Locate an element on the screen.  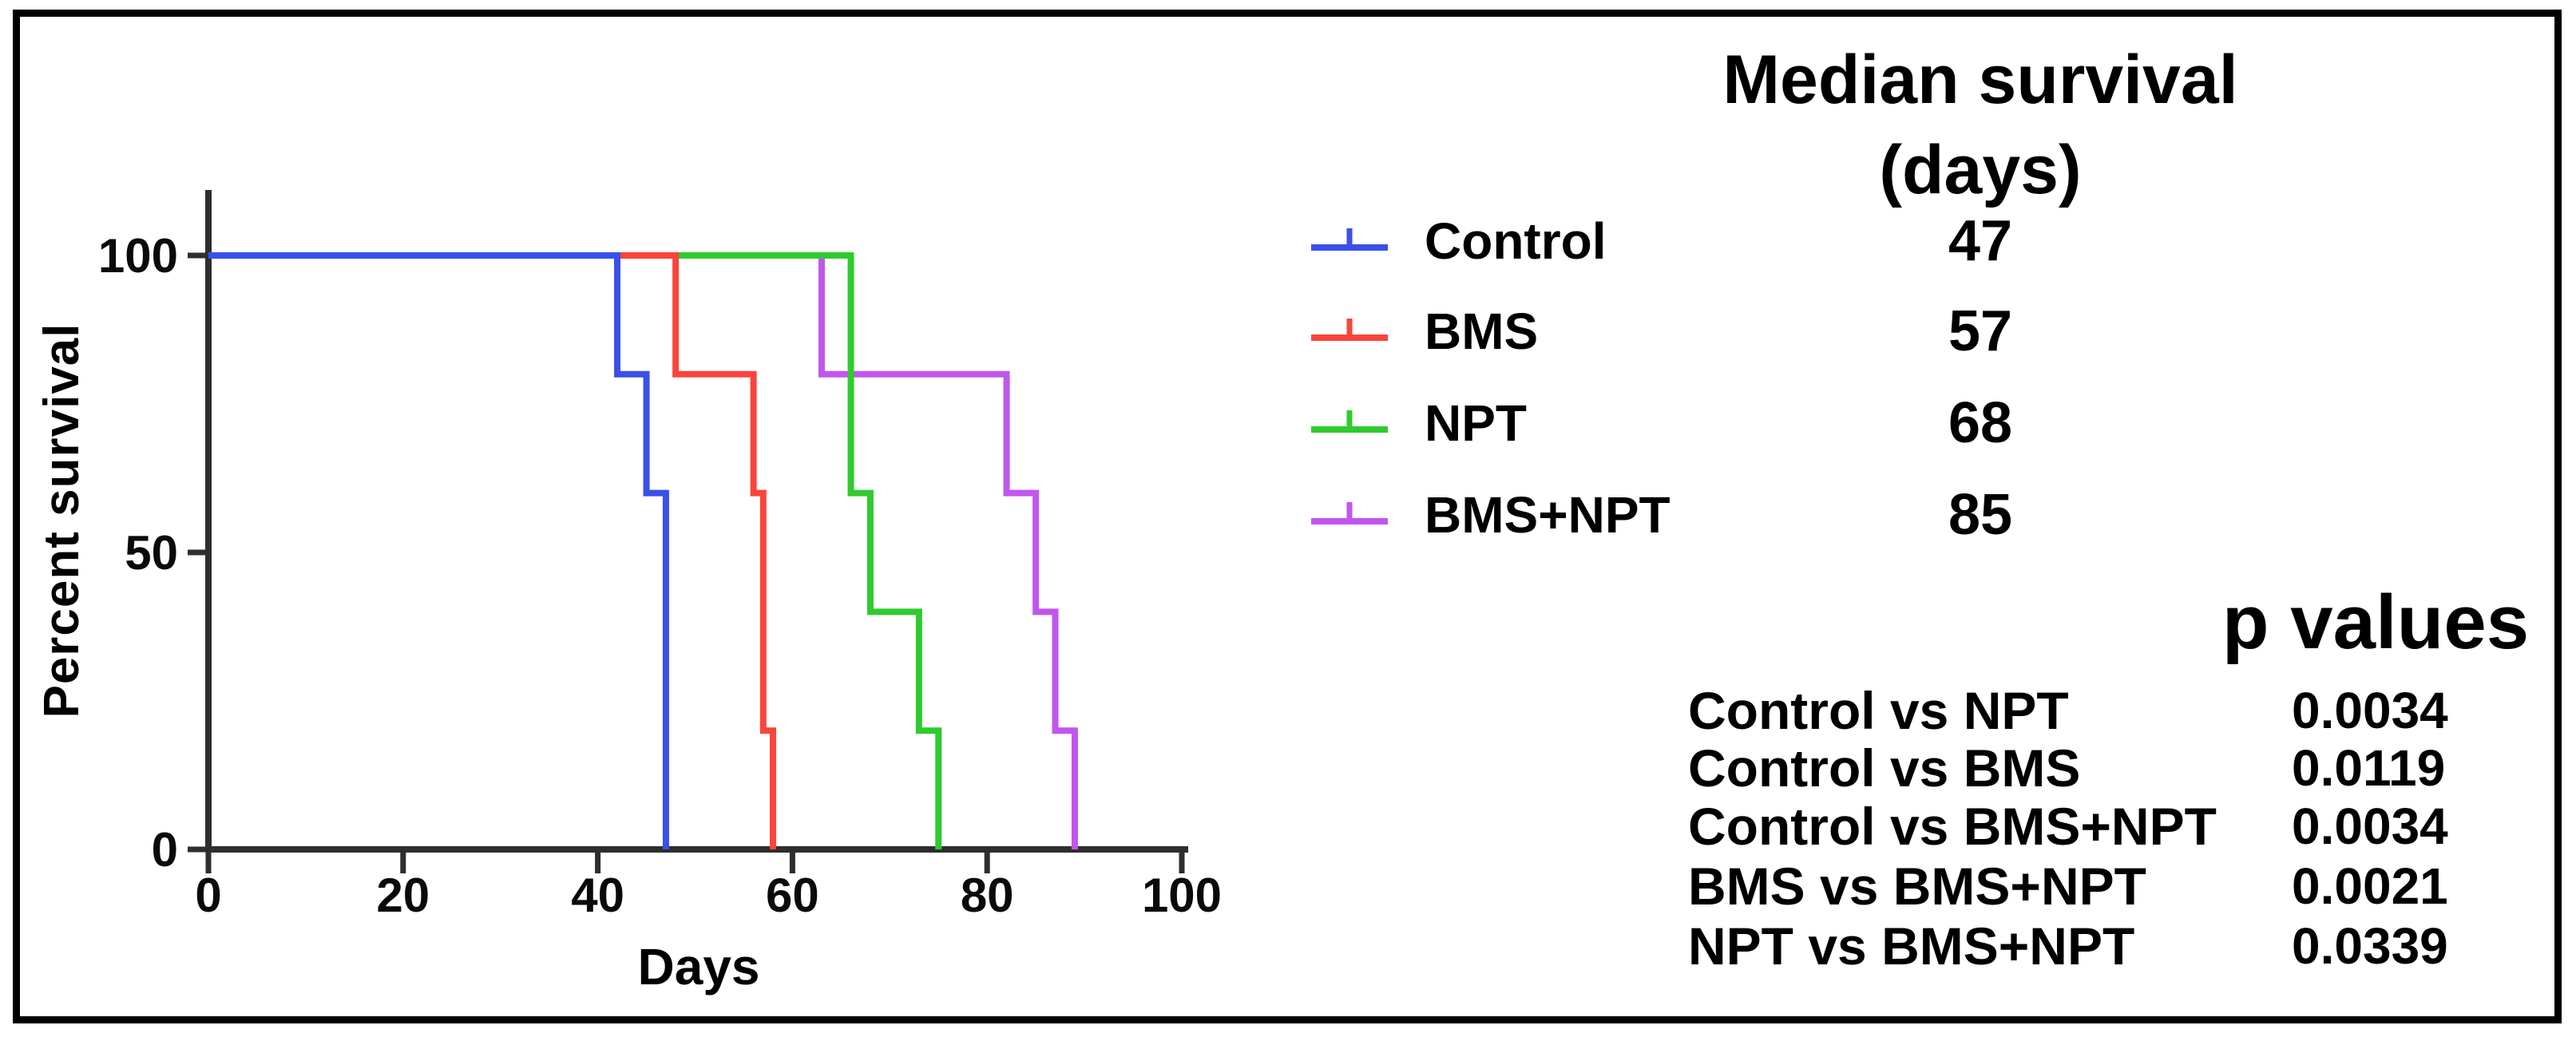
median-survival-heading: Median survival is located at coordinates (1980, 80).